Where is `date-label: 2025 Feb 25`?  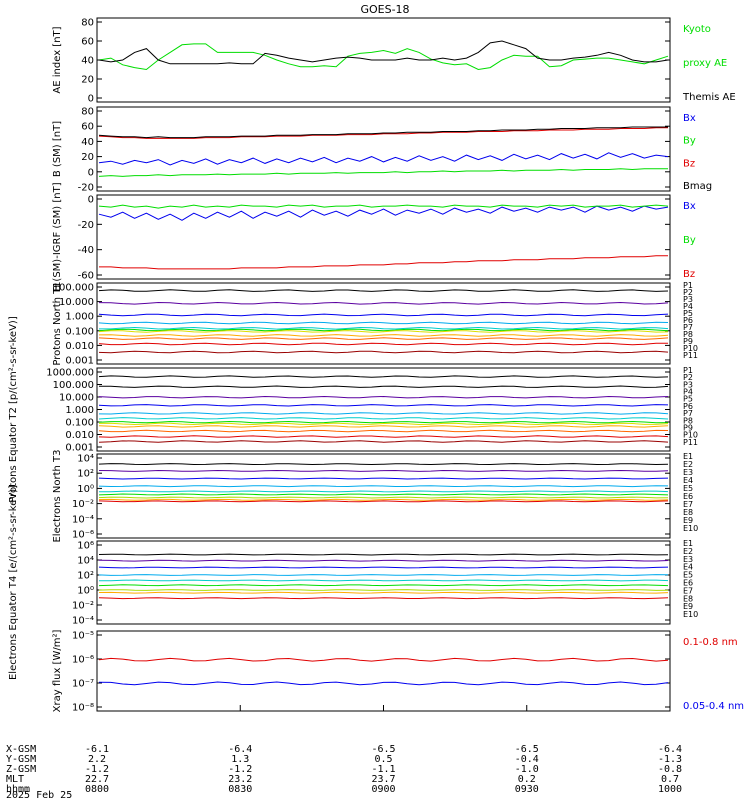
date-label: 2025 Feb 25 is located at coordinates (39, 795).